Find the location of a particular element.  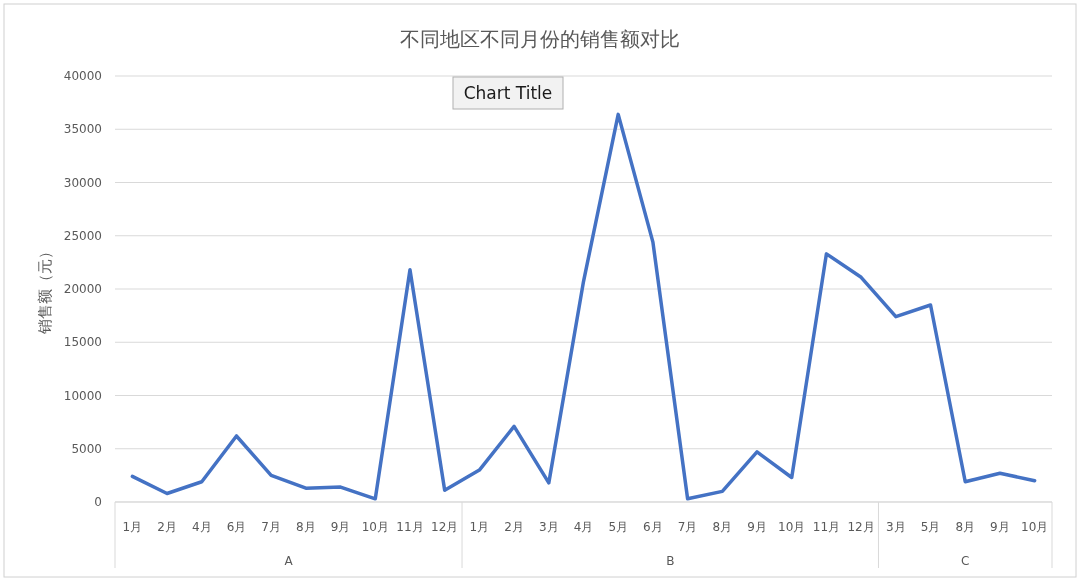

text: A is located at coordinates (288, 561).